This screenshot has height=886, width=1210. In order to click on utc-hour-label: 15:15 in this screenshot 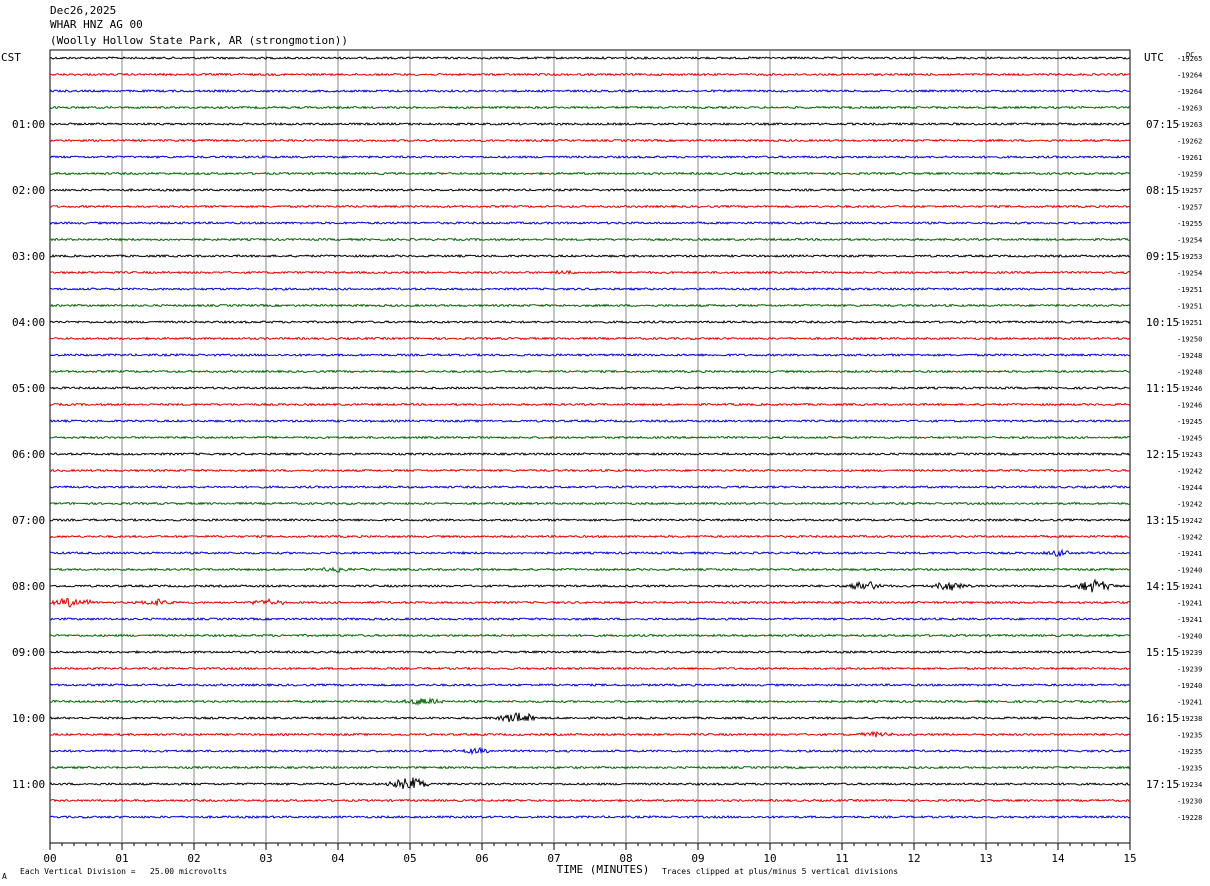, I will do `click(1162, 652)`.